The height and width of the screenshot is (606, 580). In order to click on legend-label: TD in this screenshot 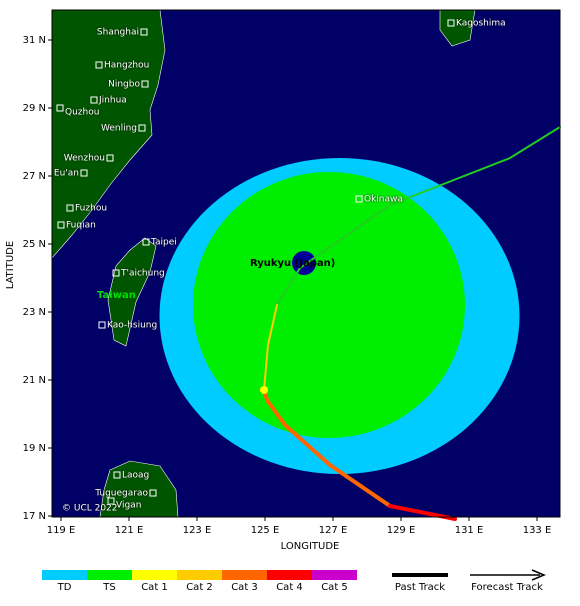, I will do `click(64, 587)`.